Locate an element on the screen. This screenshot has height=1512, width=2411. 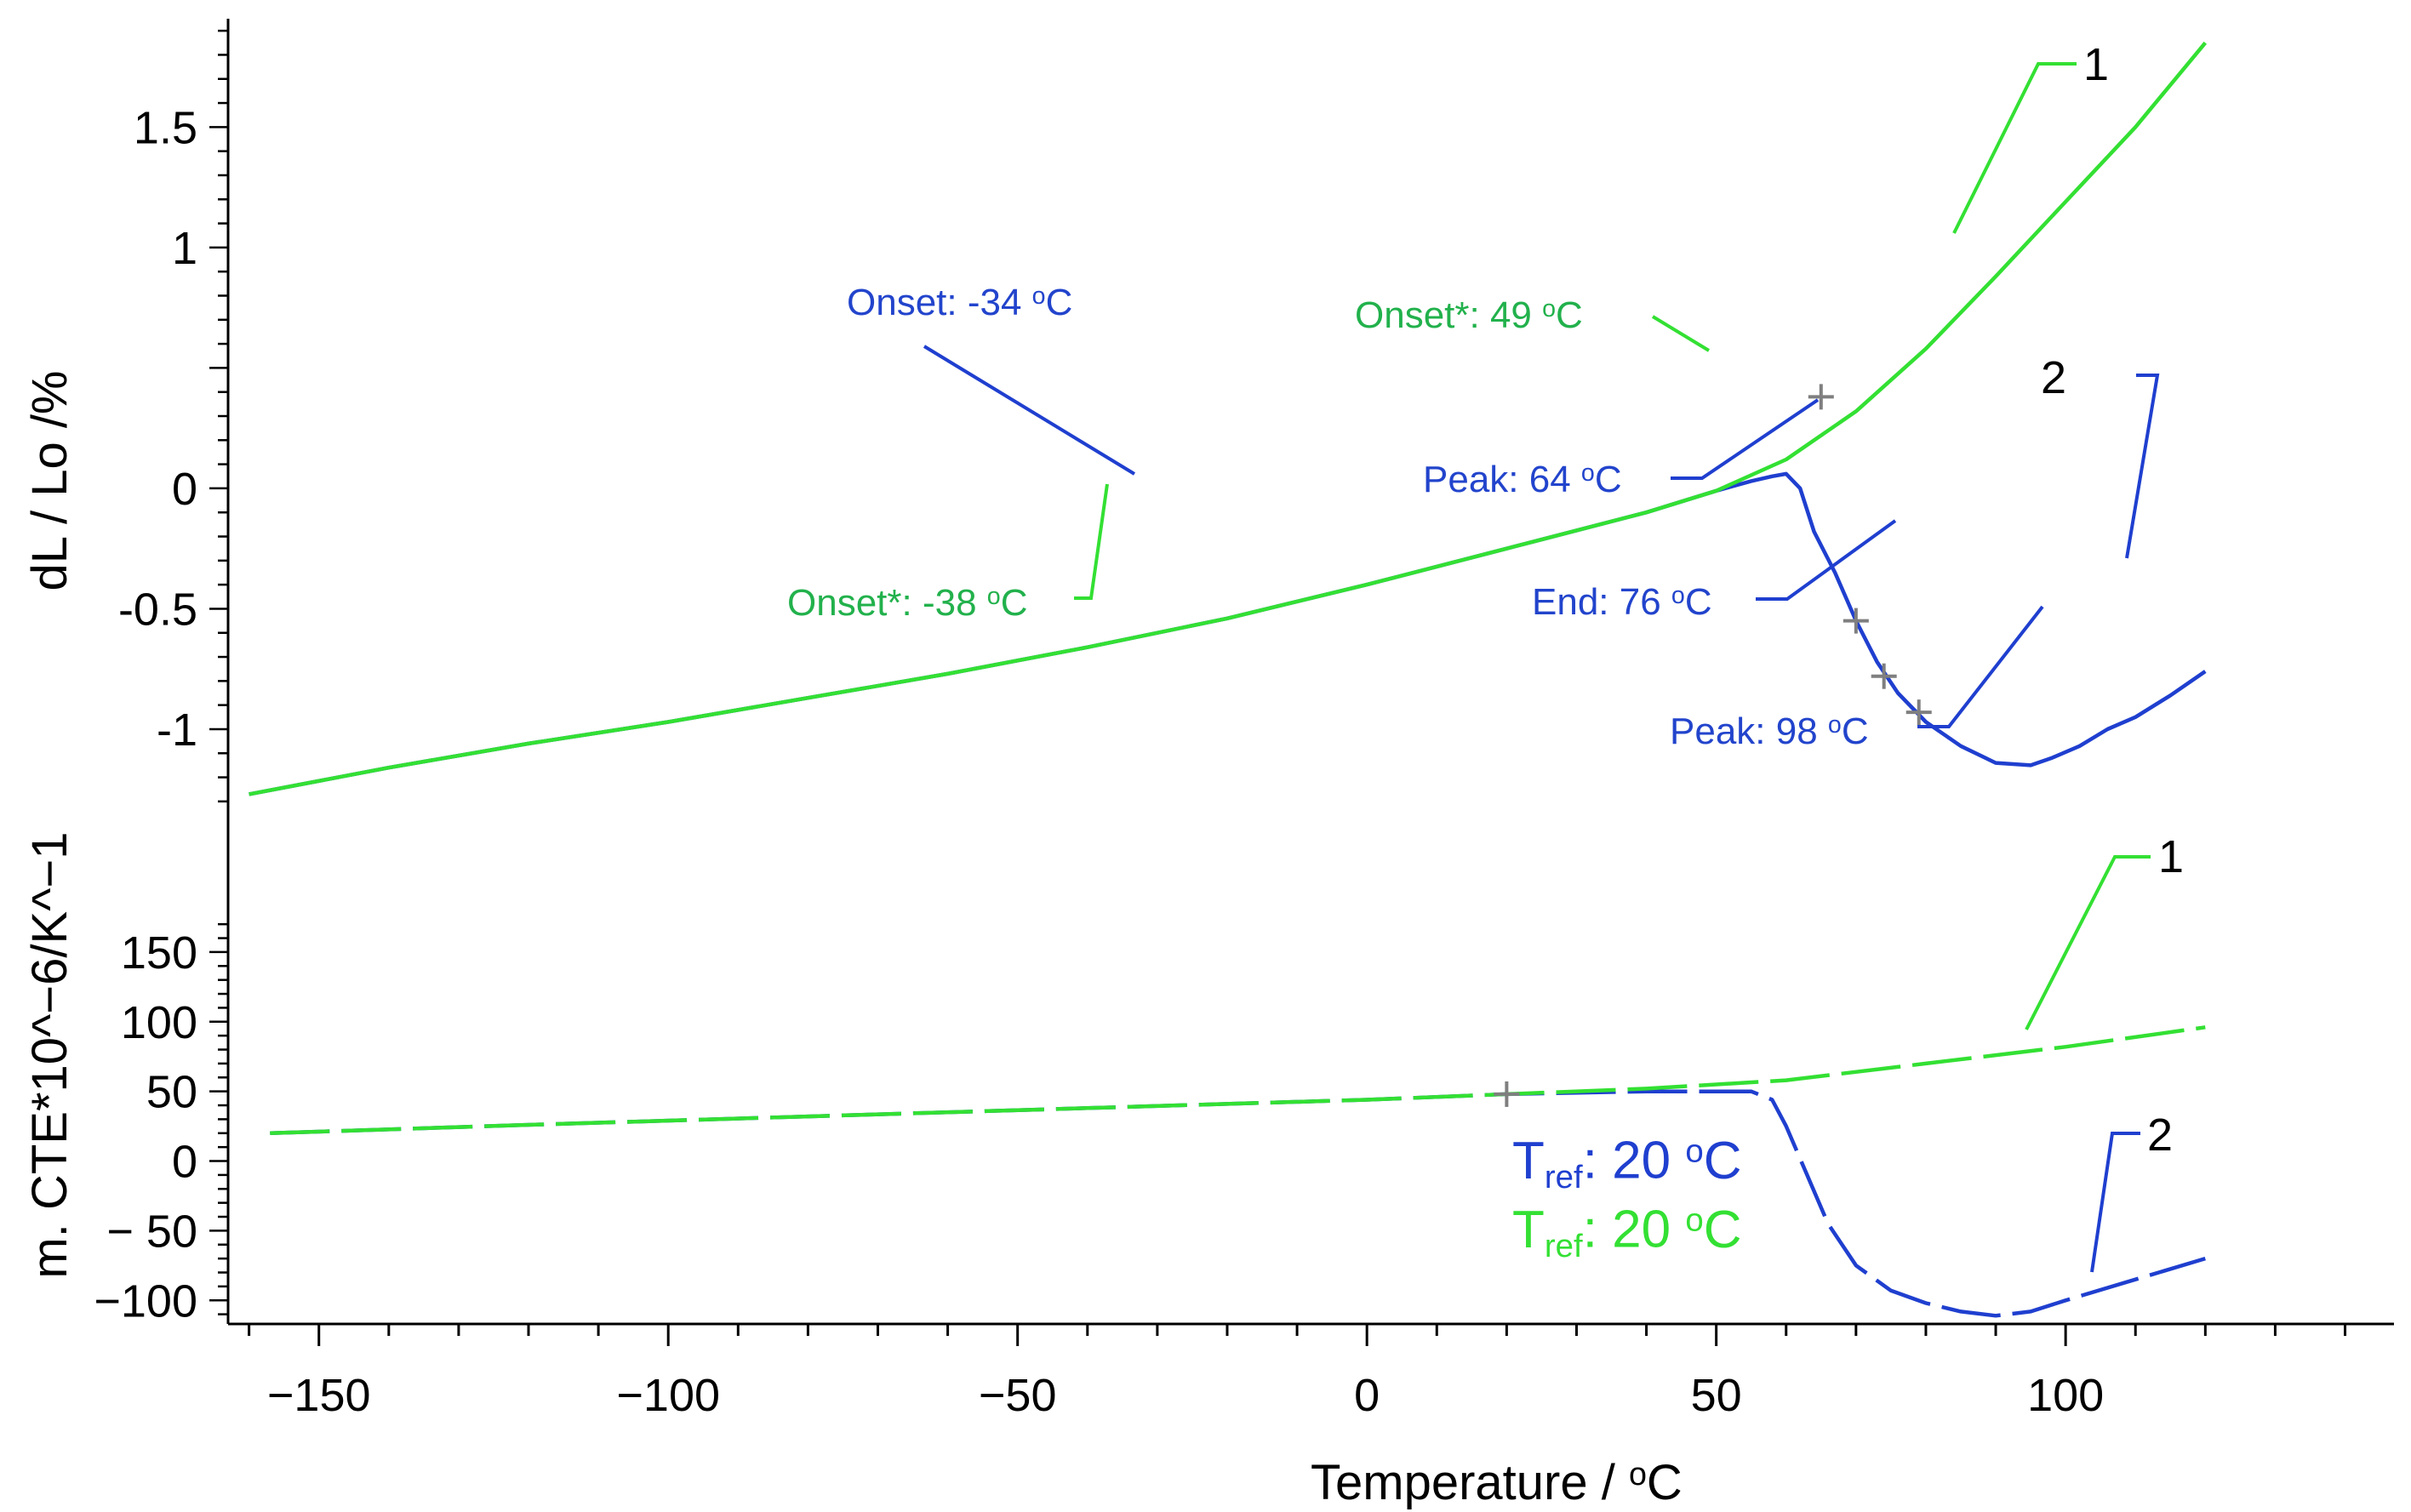
series-1-bottom-line is located at coordinates (1238, 1080).